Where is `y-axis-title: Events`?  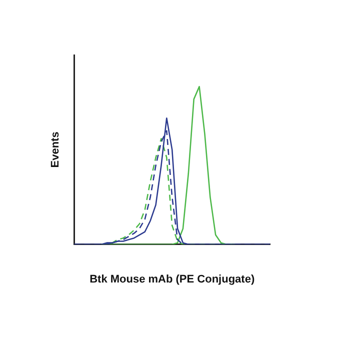 y-axis-title: Events is located at coordinates (56, 150).